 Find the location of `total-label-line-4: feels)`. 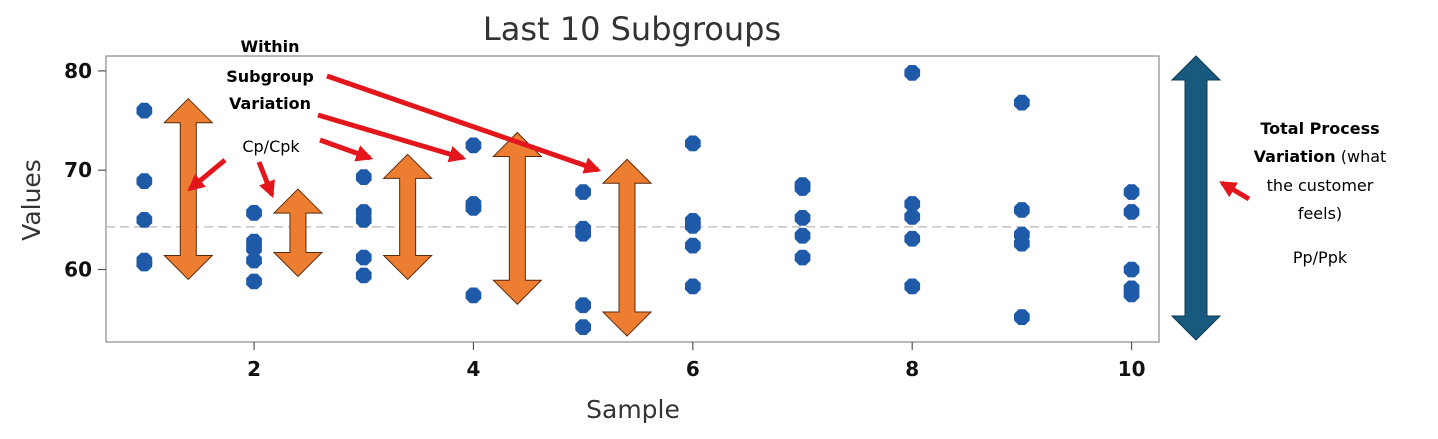

total-label-line-4: feels) is located at coordinates (1320, 213).